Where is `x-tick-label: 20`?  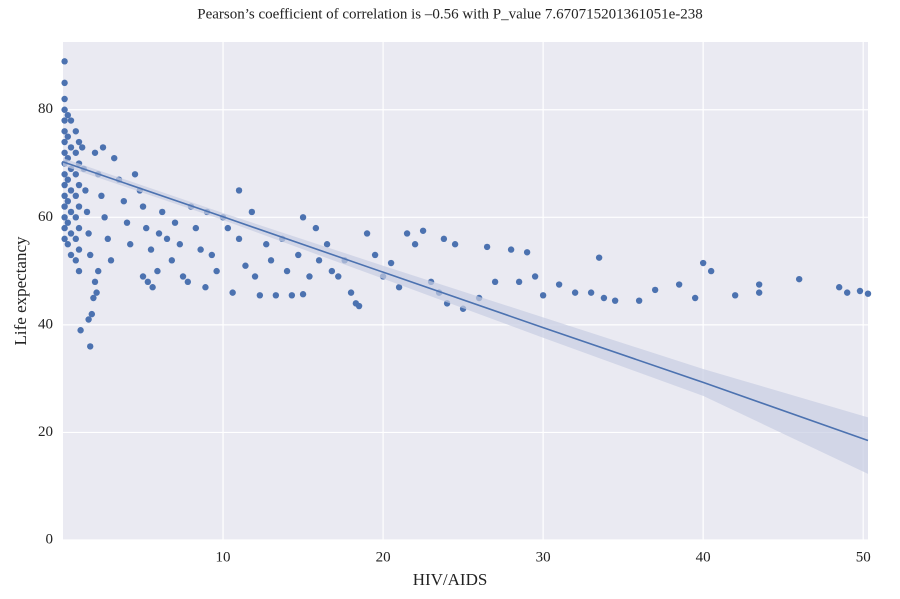
x-tick-label: 20 is located at coordinates (383, 557).